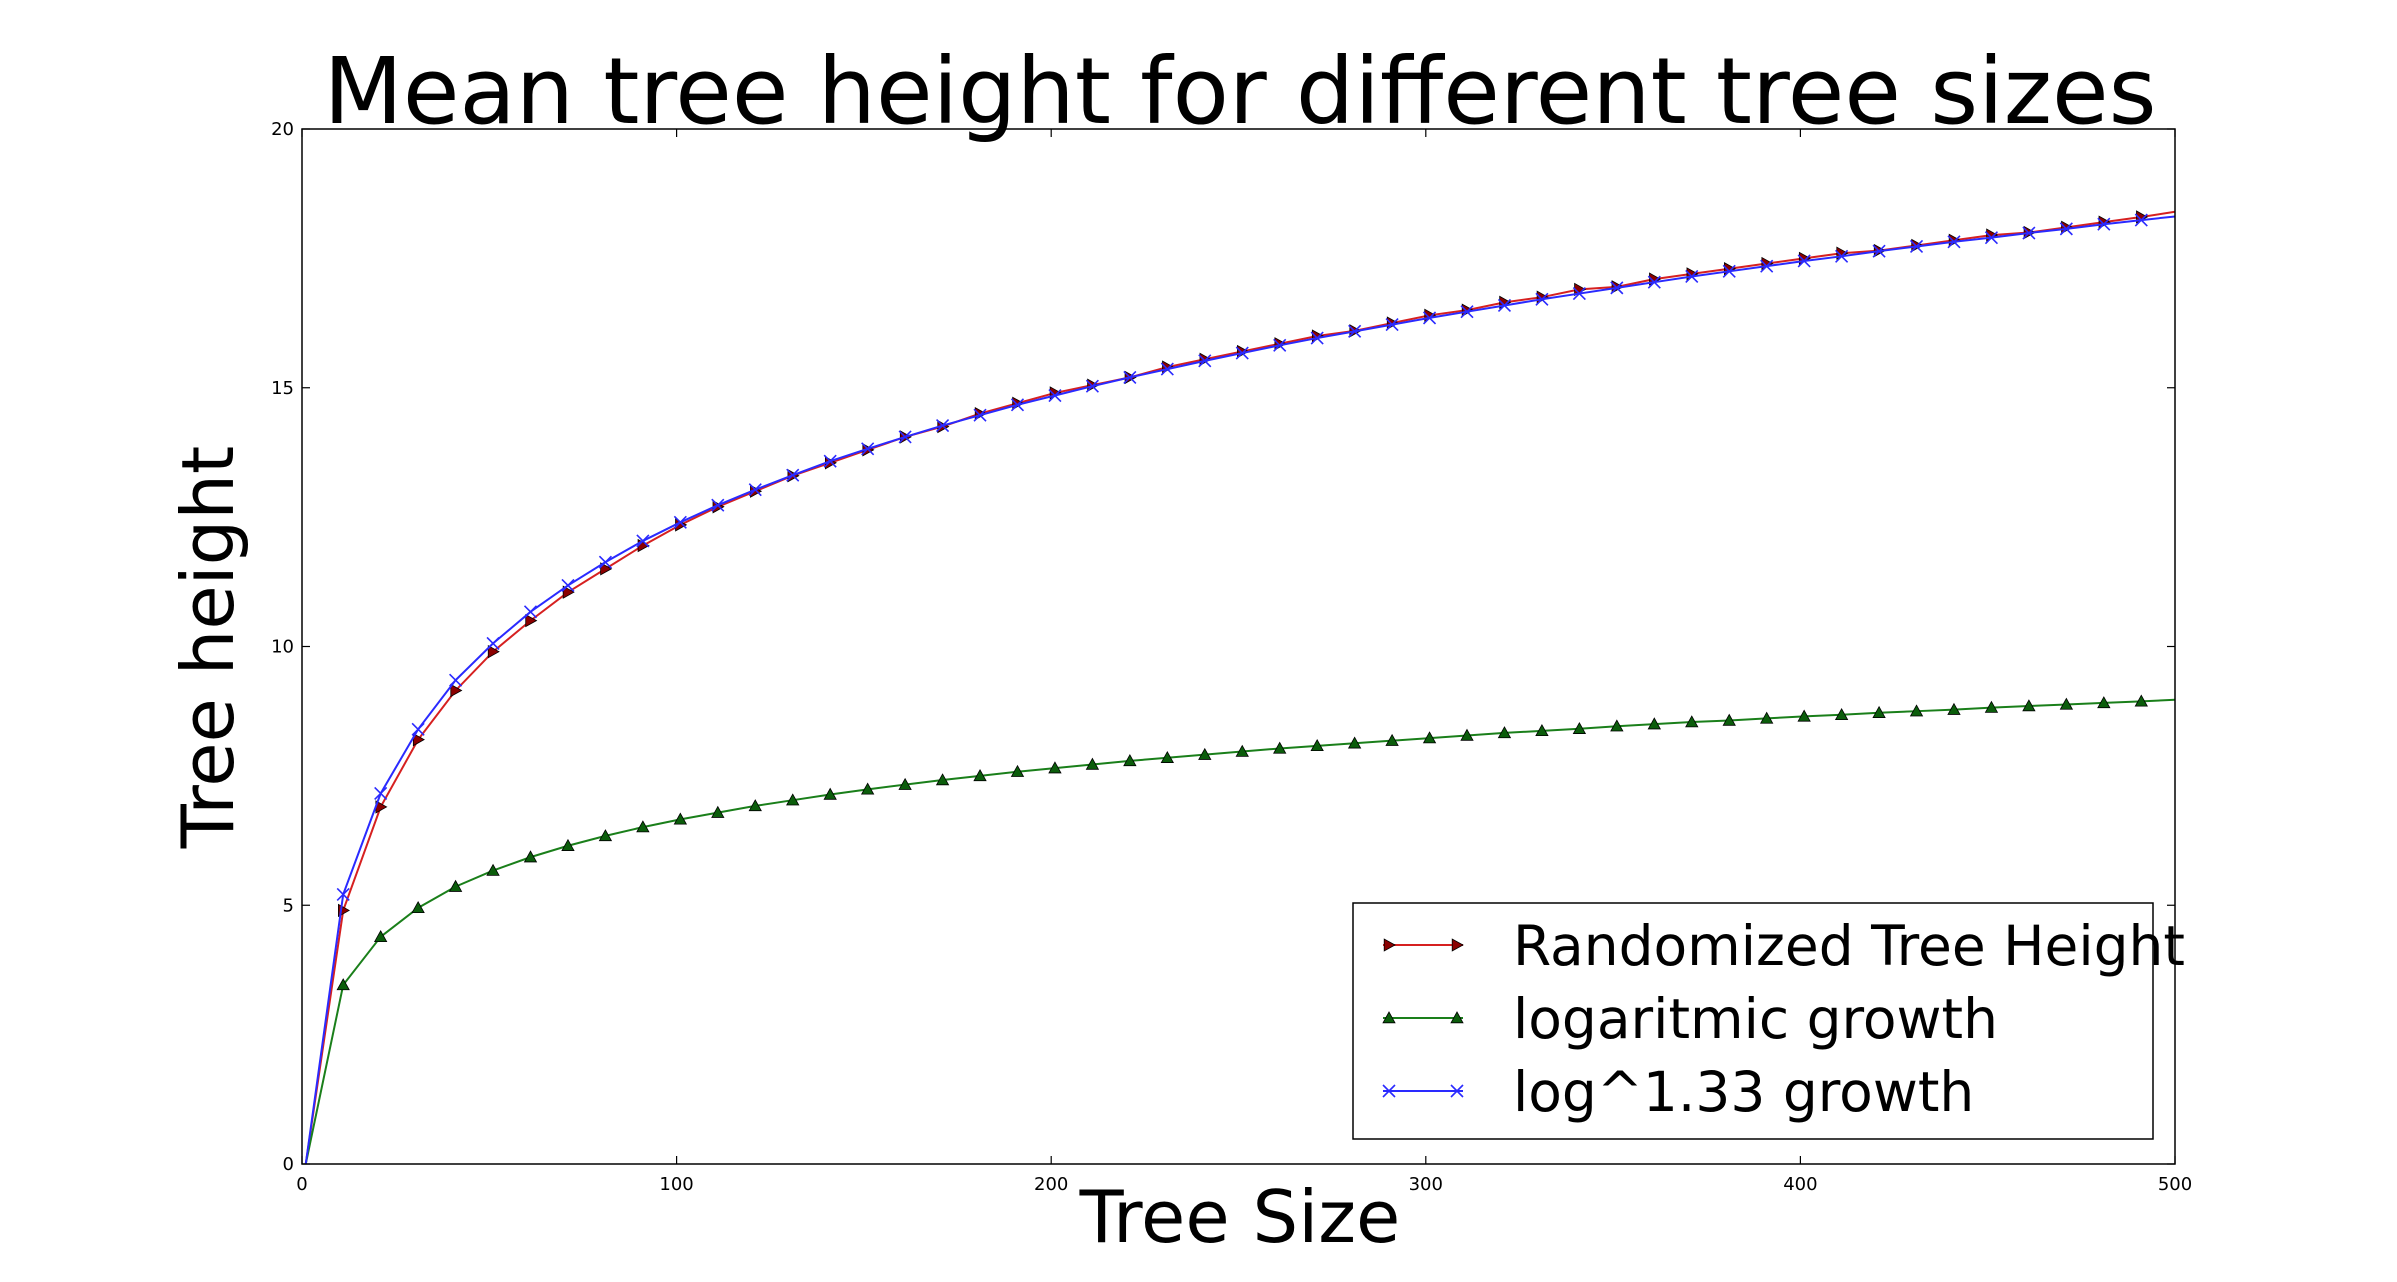  Describe the element at coordinates (1051, 1184) in the screenshot. I see `x-tick-label: 200` at that location.